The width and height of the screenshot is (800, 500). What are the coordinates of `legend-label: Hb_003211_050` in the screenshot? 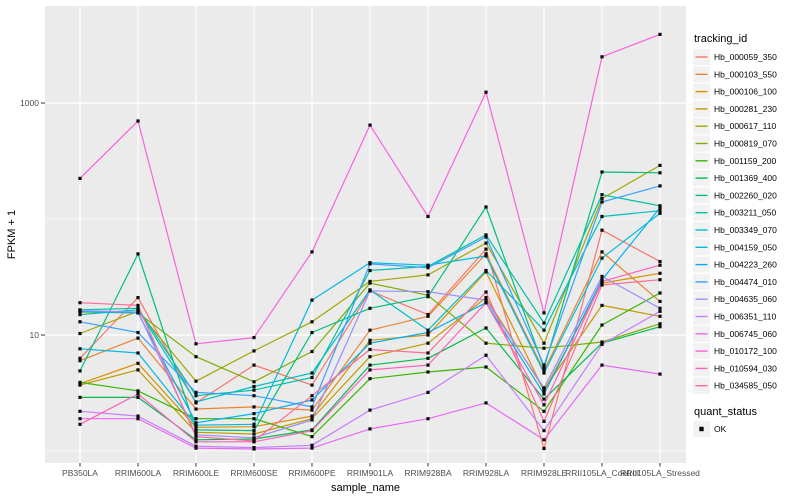 It's located at (745, 213).